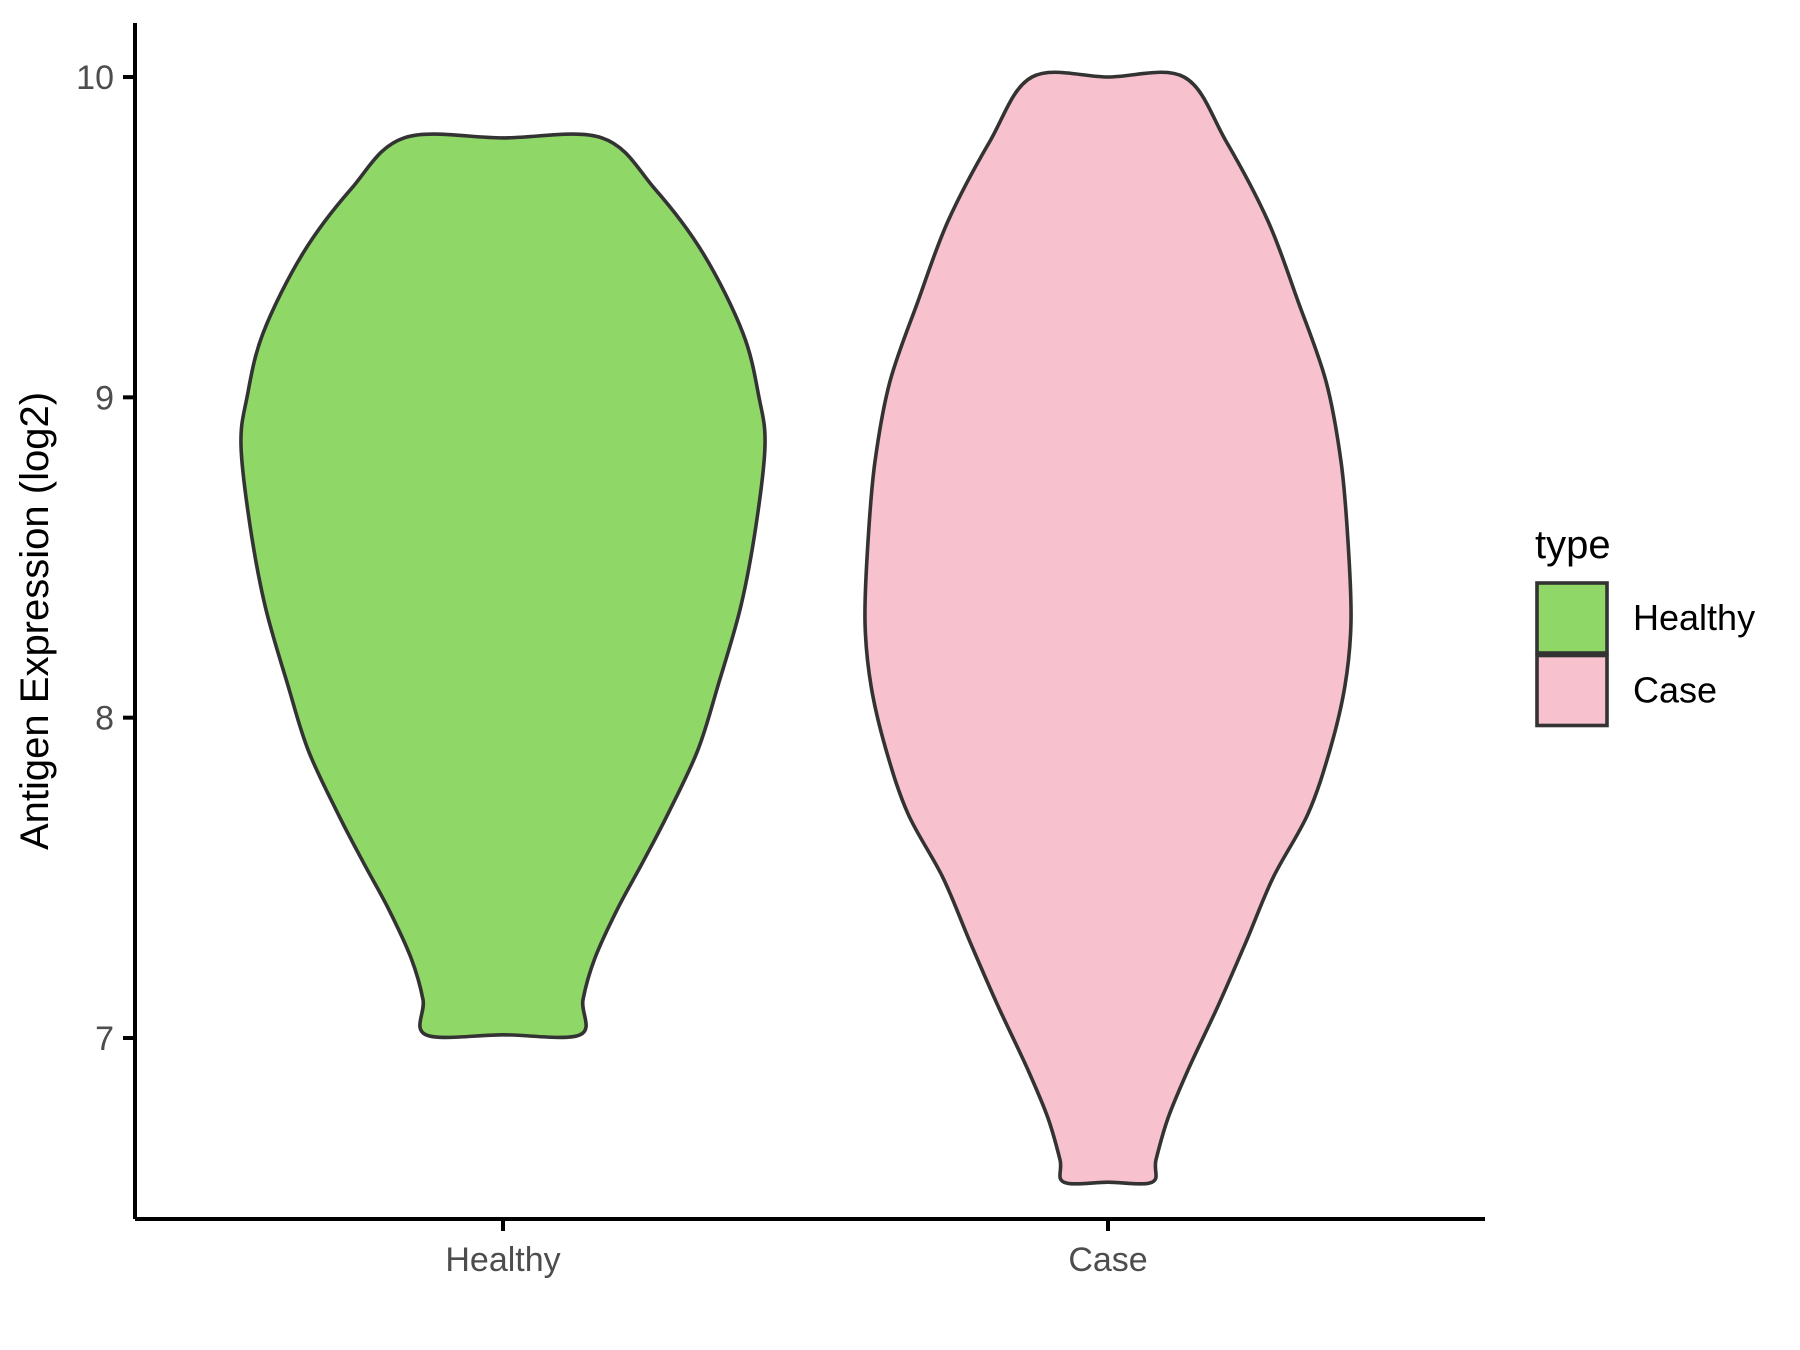 This screenshot has width=1800, height=1350. I want to click on y-tick-label: 10, so click(95, 78).